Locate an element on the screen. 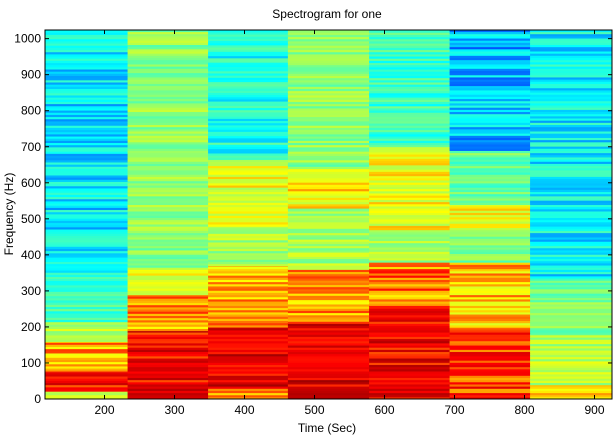  y-tick-label: 800 is located at coordinates (31, 111).